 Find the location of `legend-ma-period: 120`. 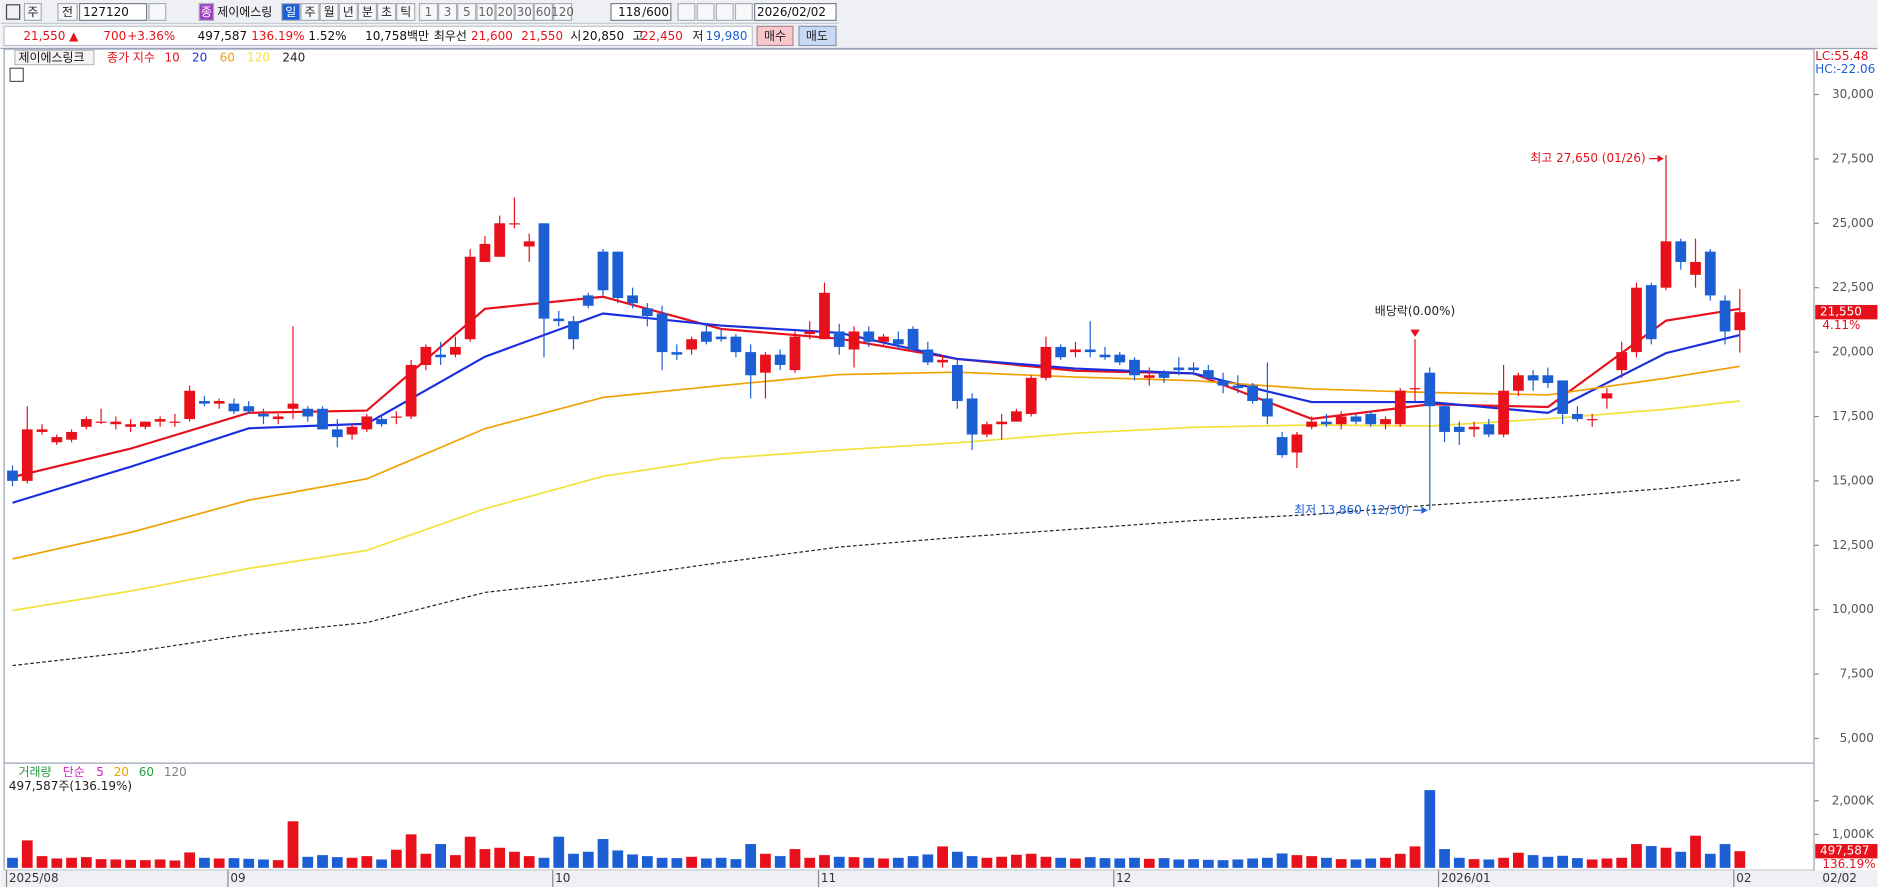

legend-ma-period: 120 is located at coordinates (258, 58).